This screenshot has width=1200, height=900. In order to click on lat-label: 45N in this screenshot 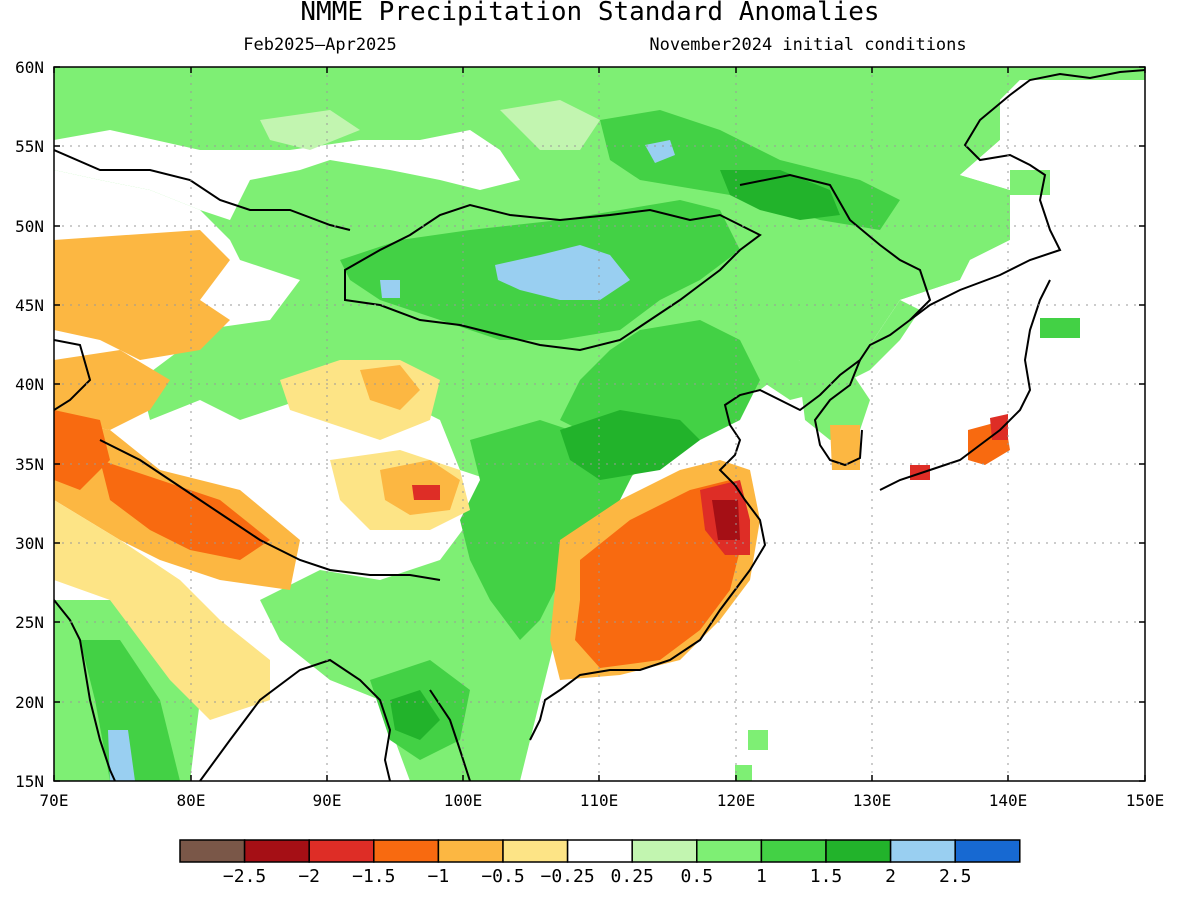, I will do `click(29, 305)`.